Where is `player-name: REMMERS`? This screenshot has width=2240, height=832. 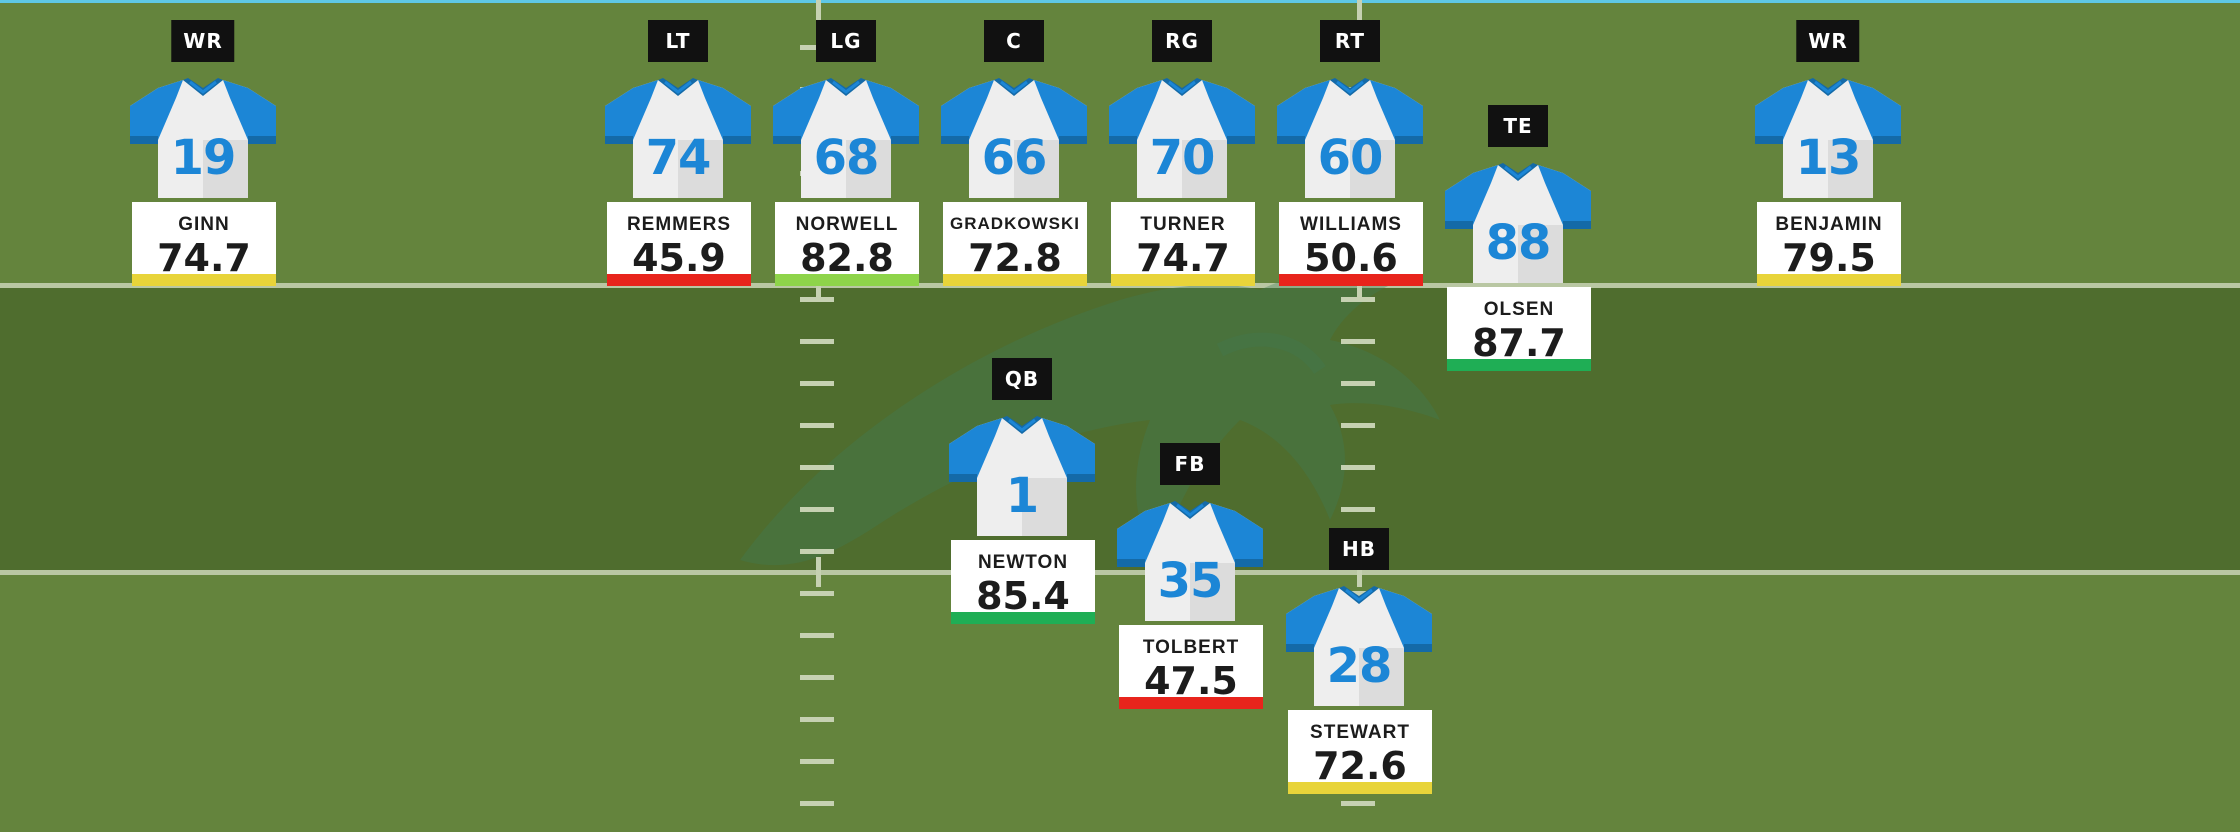 player-name: REMMERS is located at coordinates (679, 224).